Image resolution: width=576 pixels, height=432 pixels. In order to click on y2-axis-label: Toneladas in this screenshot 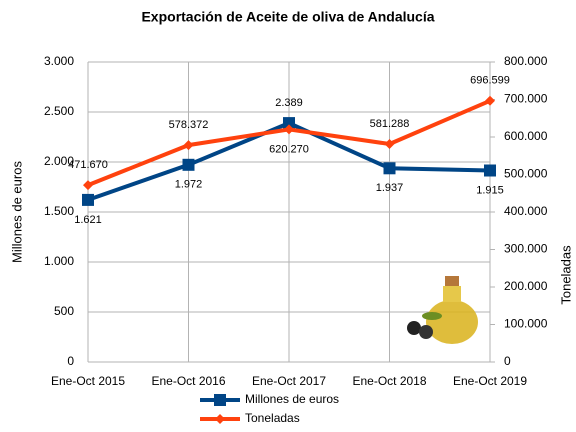, I will do `click(565, 275)`.